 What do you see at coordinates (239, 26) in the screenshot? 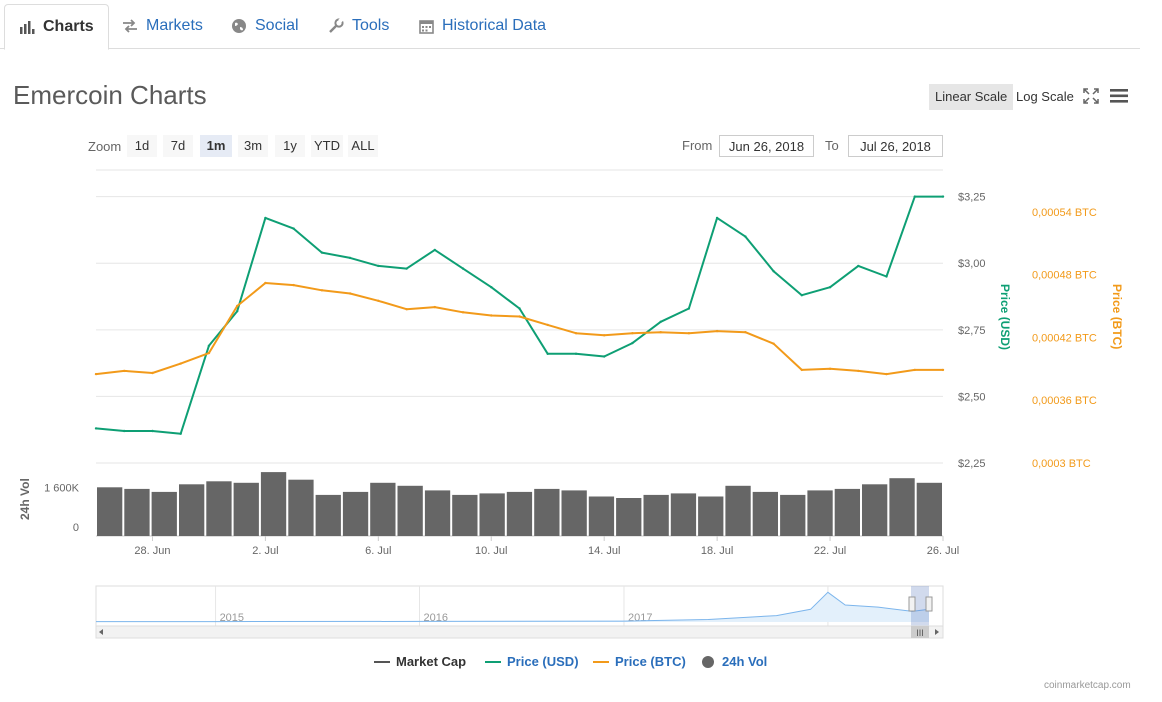
I see `globe-icon` at bounding box center [239, 26].